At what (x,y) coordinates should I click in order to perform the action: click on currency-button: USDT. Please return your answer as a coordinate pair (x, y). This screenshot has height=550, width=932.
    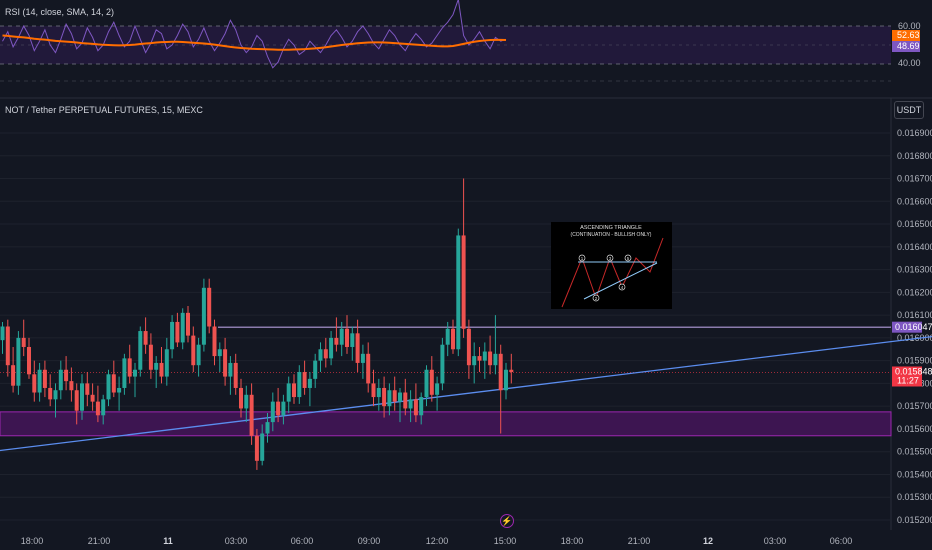
    Looking at the image, I should click on (909, 110).